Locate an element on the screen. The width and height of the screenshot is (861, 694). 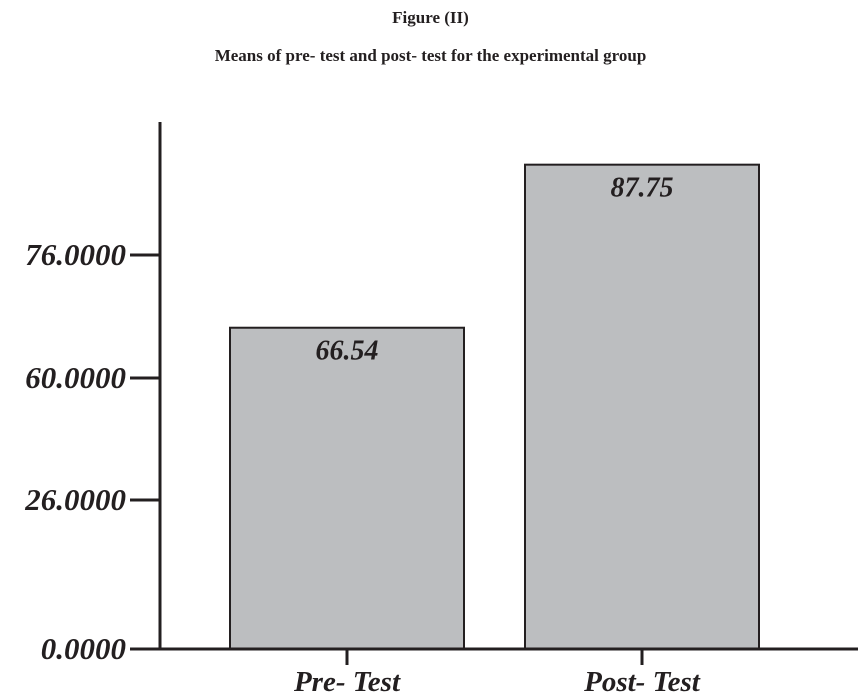
x-tick-label: Post- Test is located at coordinates (642, 680).